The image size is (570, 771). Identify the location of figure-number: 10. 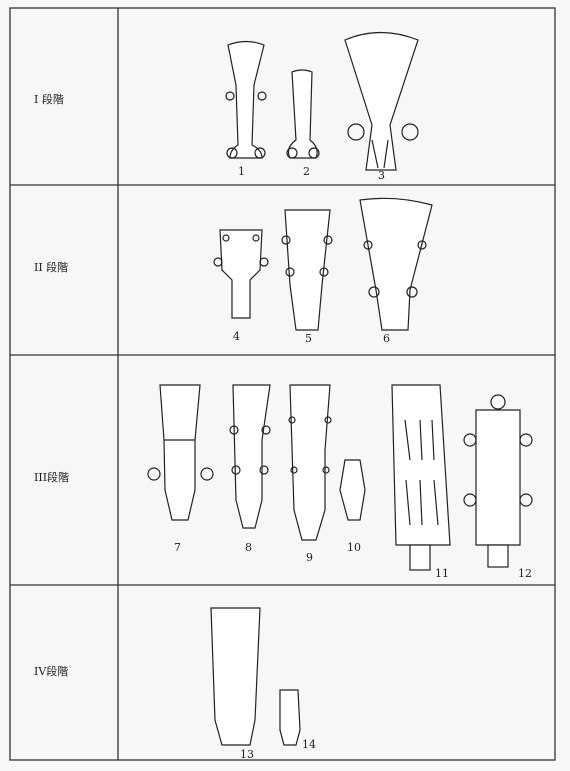
(354, 547).